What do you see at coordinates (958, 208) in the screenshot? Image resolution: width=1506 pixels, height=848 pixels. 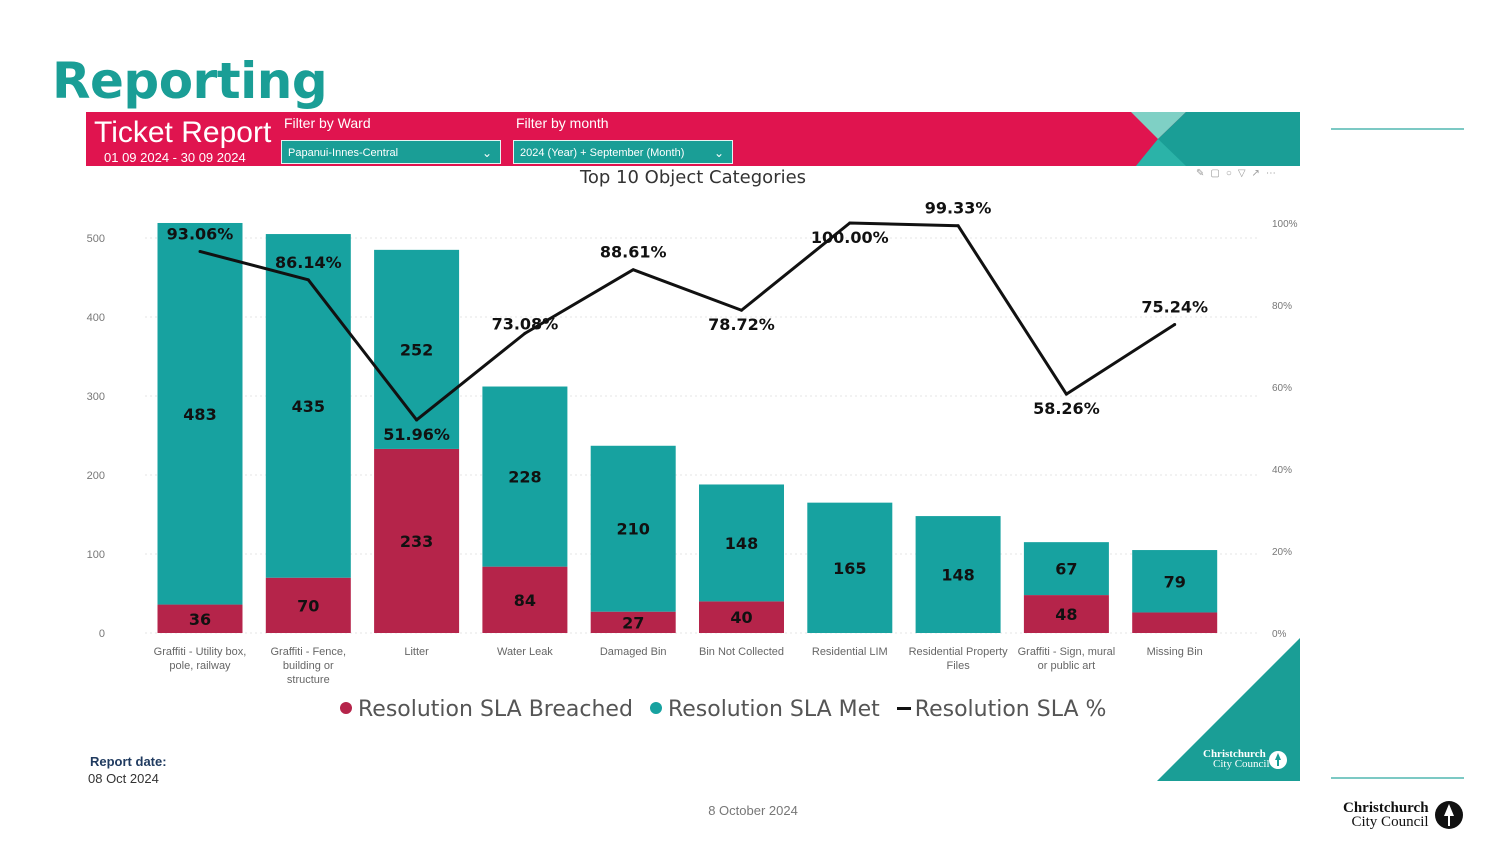 I see `data-label-sla-percent: 99.33%` at bounding box center [958, 208].